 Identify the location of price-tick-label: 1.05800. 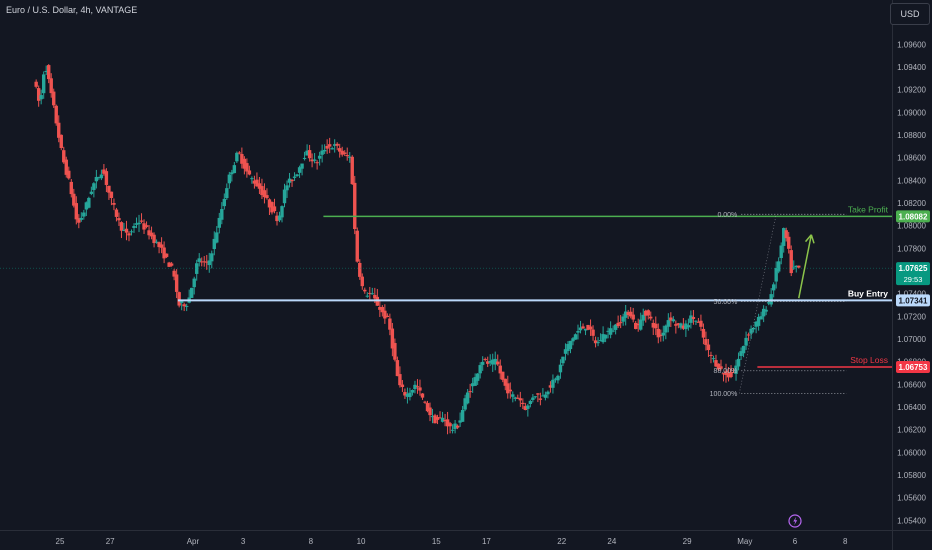
(911, 475).